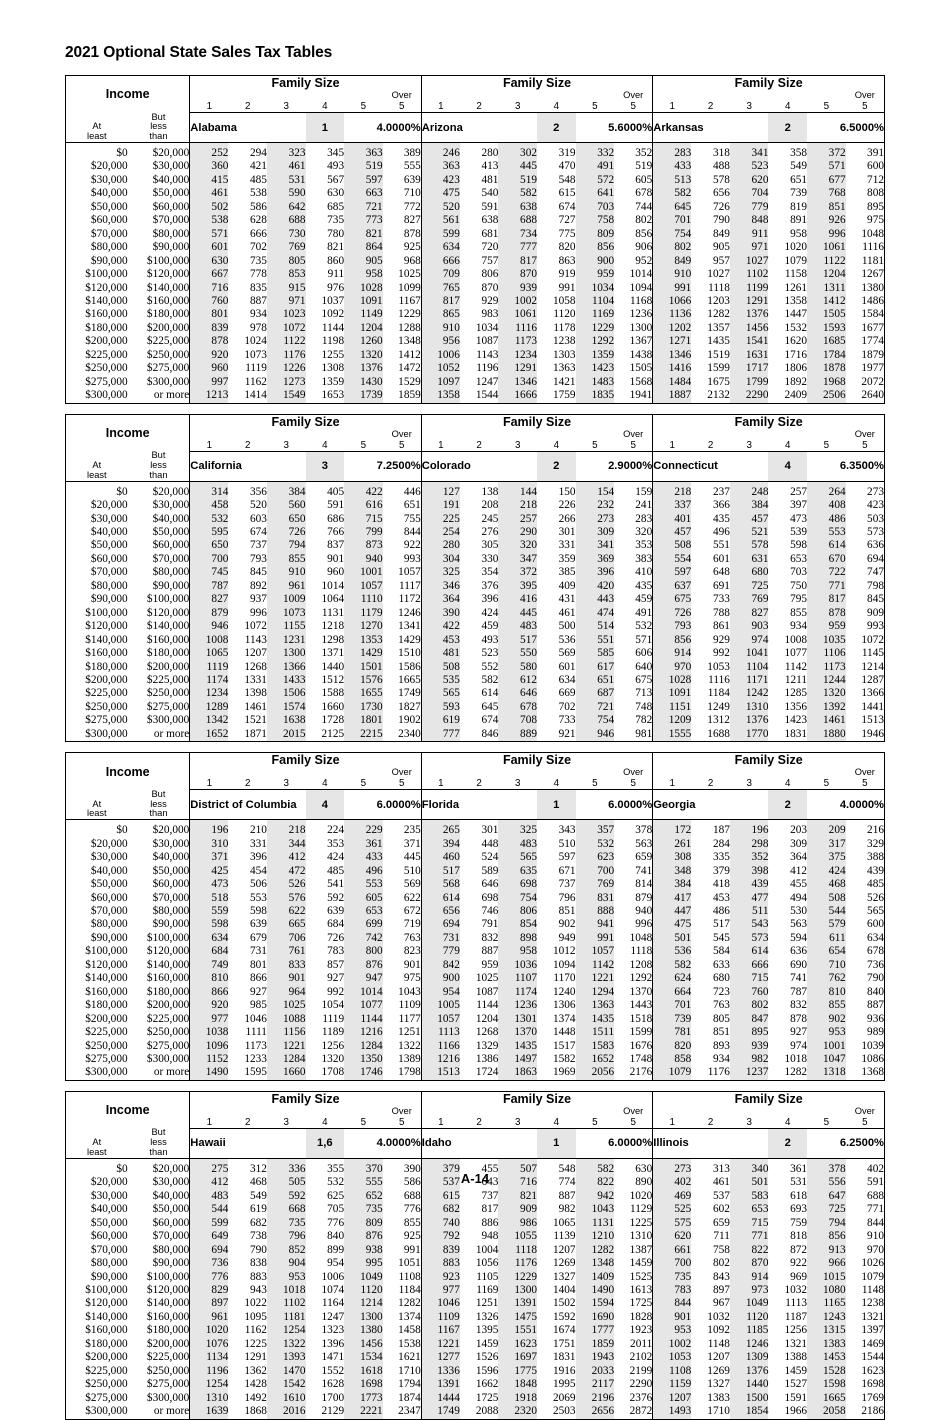 Image resolution: width=950 pixels, height=1420 pixels. I want to click on tax-amount: 1391, so click(517, 1304).